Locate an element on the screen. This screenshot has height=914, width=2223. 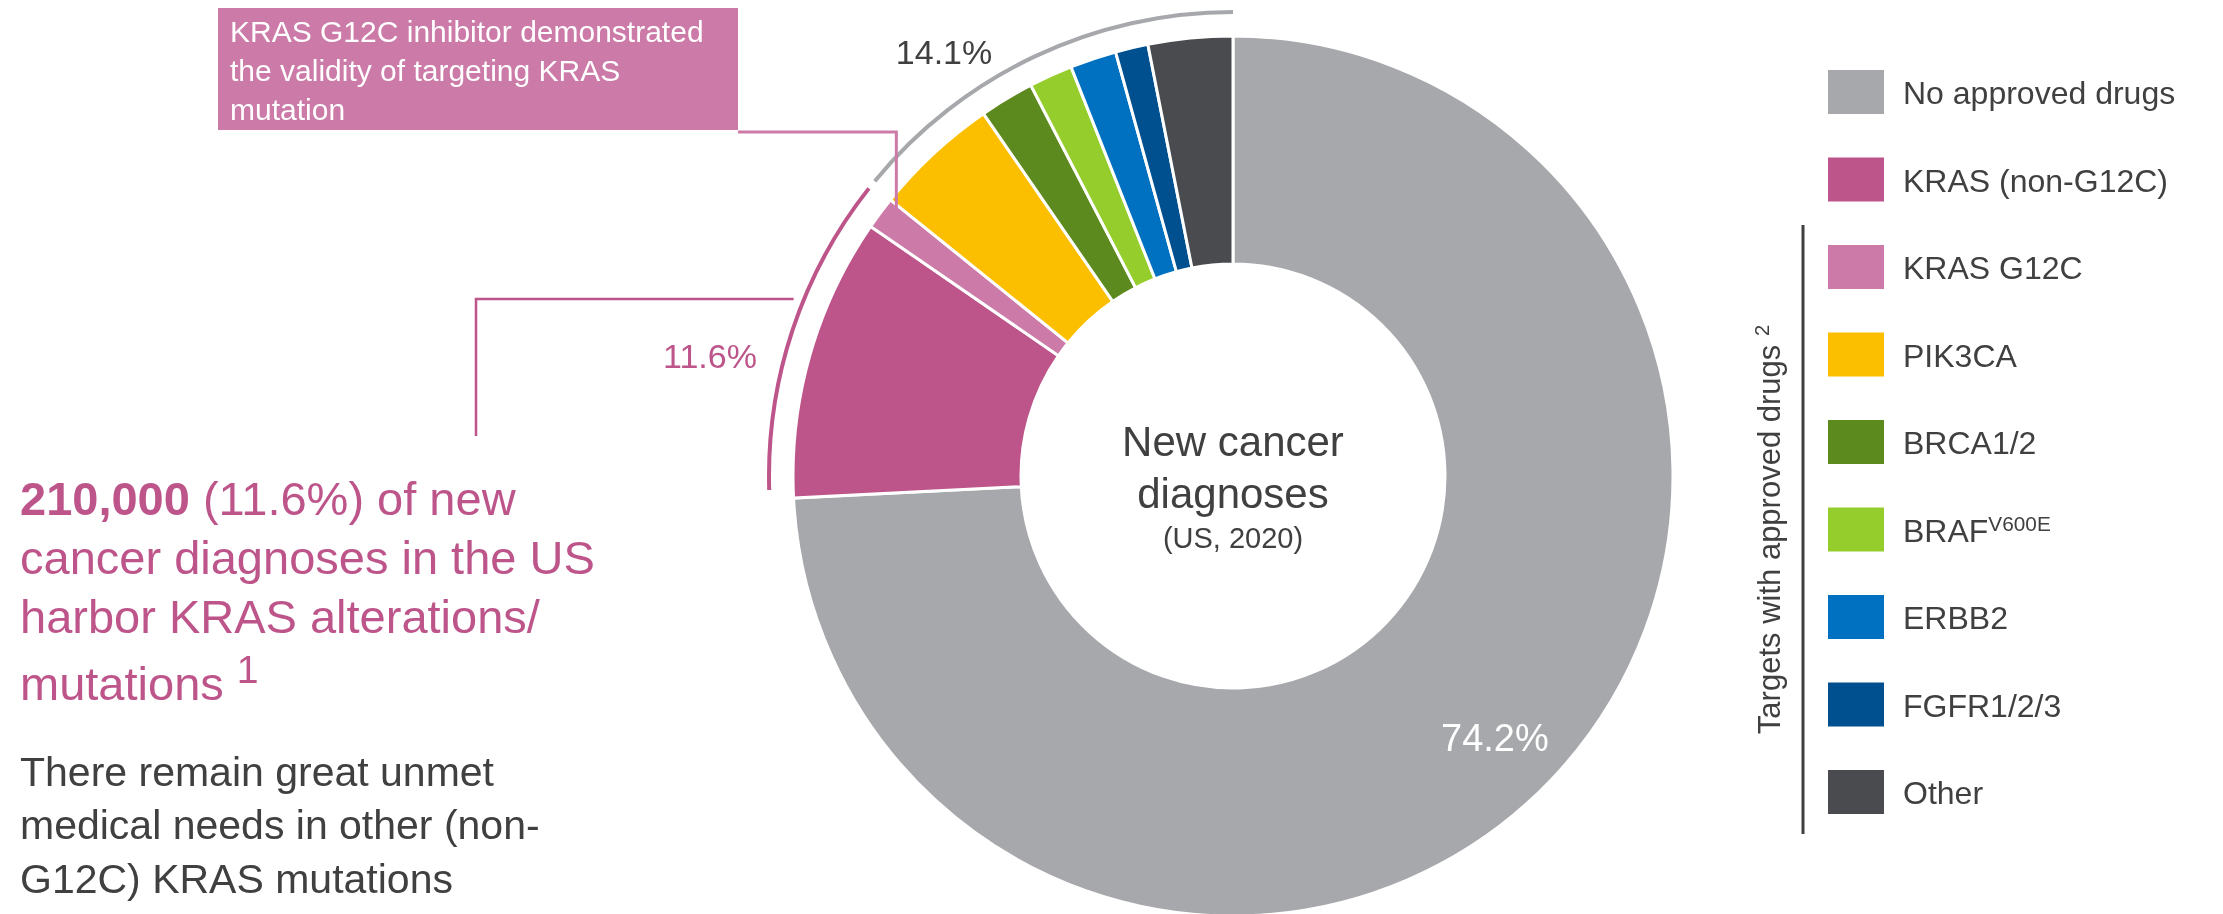
text: (US, 2020) is located at coordinates (1233, 538).